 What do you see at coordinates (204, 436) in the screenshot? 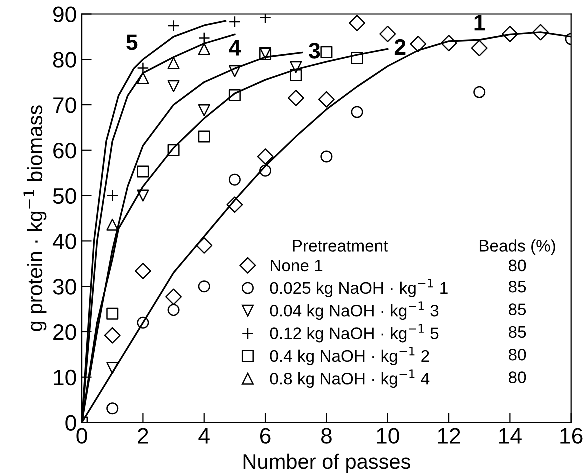
I see `x-tick-label: 4` at bounding box center [204, 436].